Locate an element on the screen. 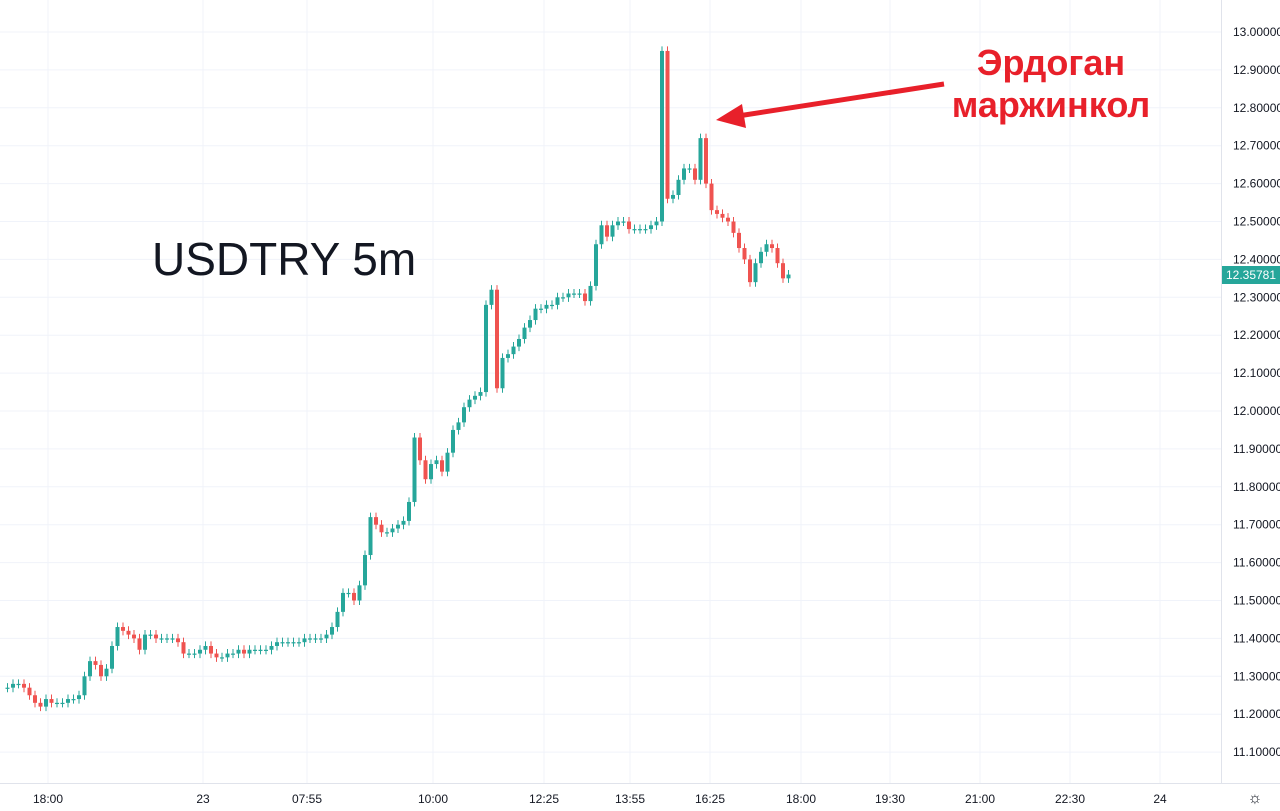 The height and width of the screenshot is (811, 1280). y-tick-label: 11.20000 is located at coordinates (1256, 714).